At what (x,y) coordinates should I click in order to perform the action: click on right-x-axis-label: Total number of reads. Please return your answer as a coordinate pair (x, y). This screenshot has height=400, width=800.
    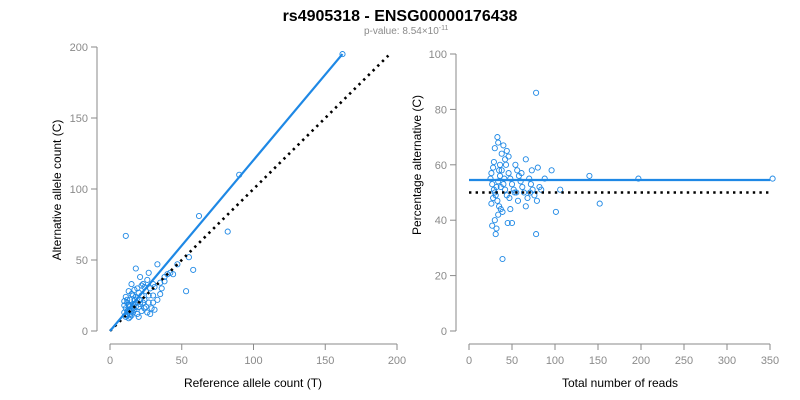
    Looking at the image, I should click on (620, 383).